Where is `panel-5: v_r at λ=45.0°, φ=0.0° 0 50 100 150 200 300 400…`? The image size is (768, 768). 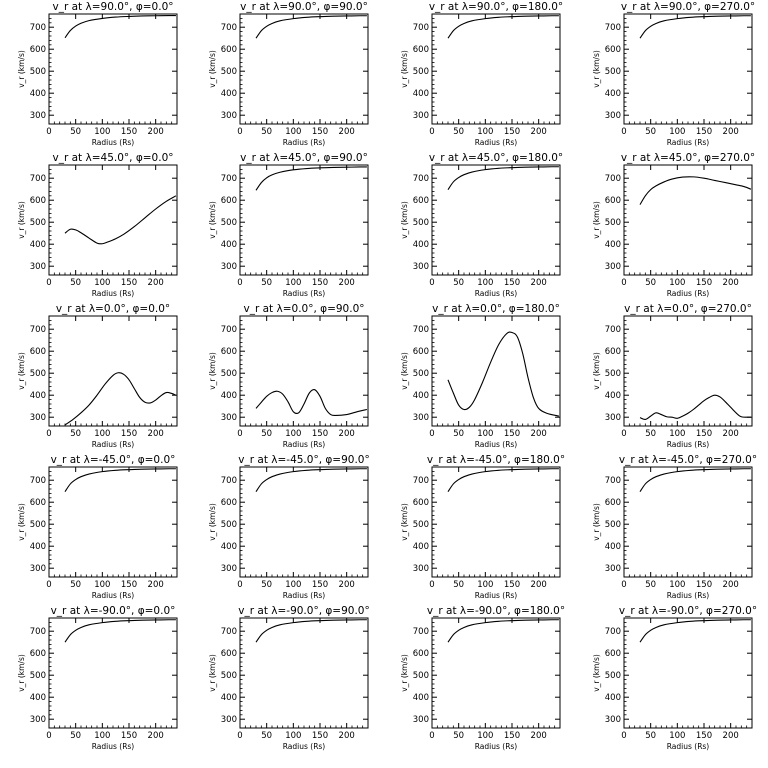 panel-5: v_r at λ=45.0°, φ=0.0° 0 50 100 150 200 300 400… is located at coordinates (97, 225).